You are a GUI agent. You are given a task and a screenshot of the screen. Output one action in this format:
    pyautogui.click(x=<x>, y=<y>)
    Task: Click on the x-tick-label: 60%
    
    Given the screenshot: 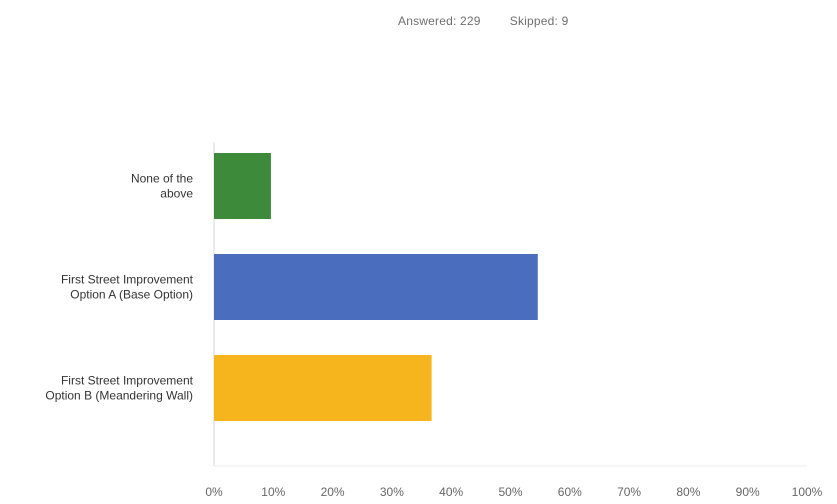 What is the action you would take?
    pyautogui.click(x=570, y=492)
    